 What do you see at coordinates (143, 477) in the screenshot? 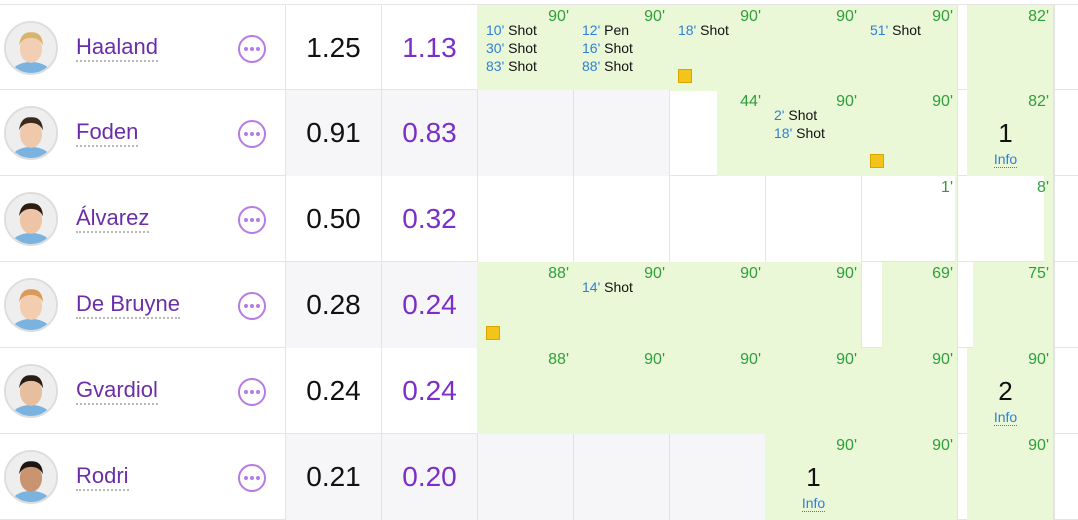
I see `player-cell: Rodri` at bounding box center [143, 477].